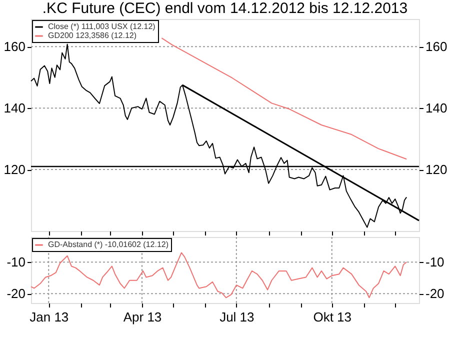 The image size is (450, 338). What do you see at coordinates (49, 317) in the screenshot?
I see `x-tick-label: Jan 13` at bounding box center [49, 317].